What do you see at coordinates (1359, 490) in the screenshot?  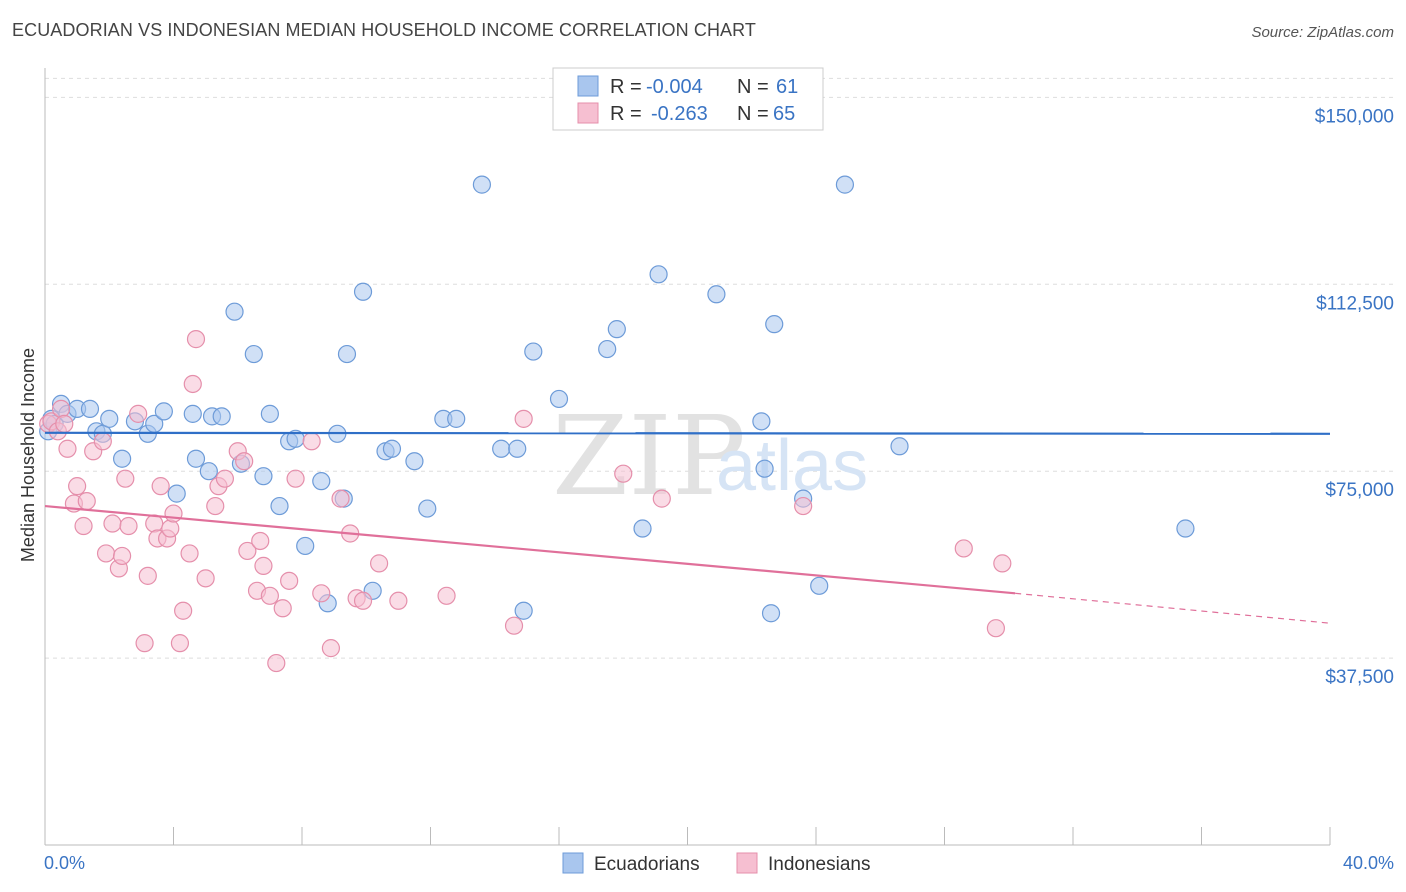 I see `y-tick-label-1: $75,000` at bounding box center [1359, 490].